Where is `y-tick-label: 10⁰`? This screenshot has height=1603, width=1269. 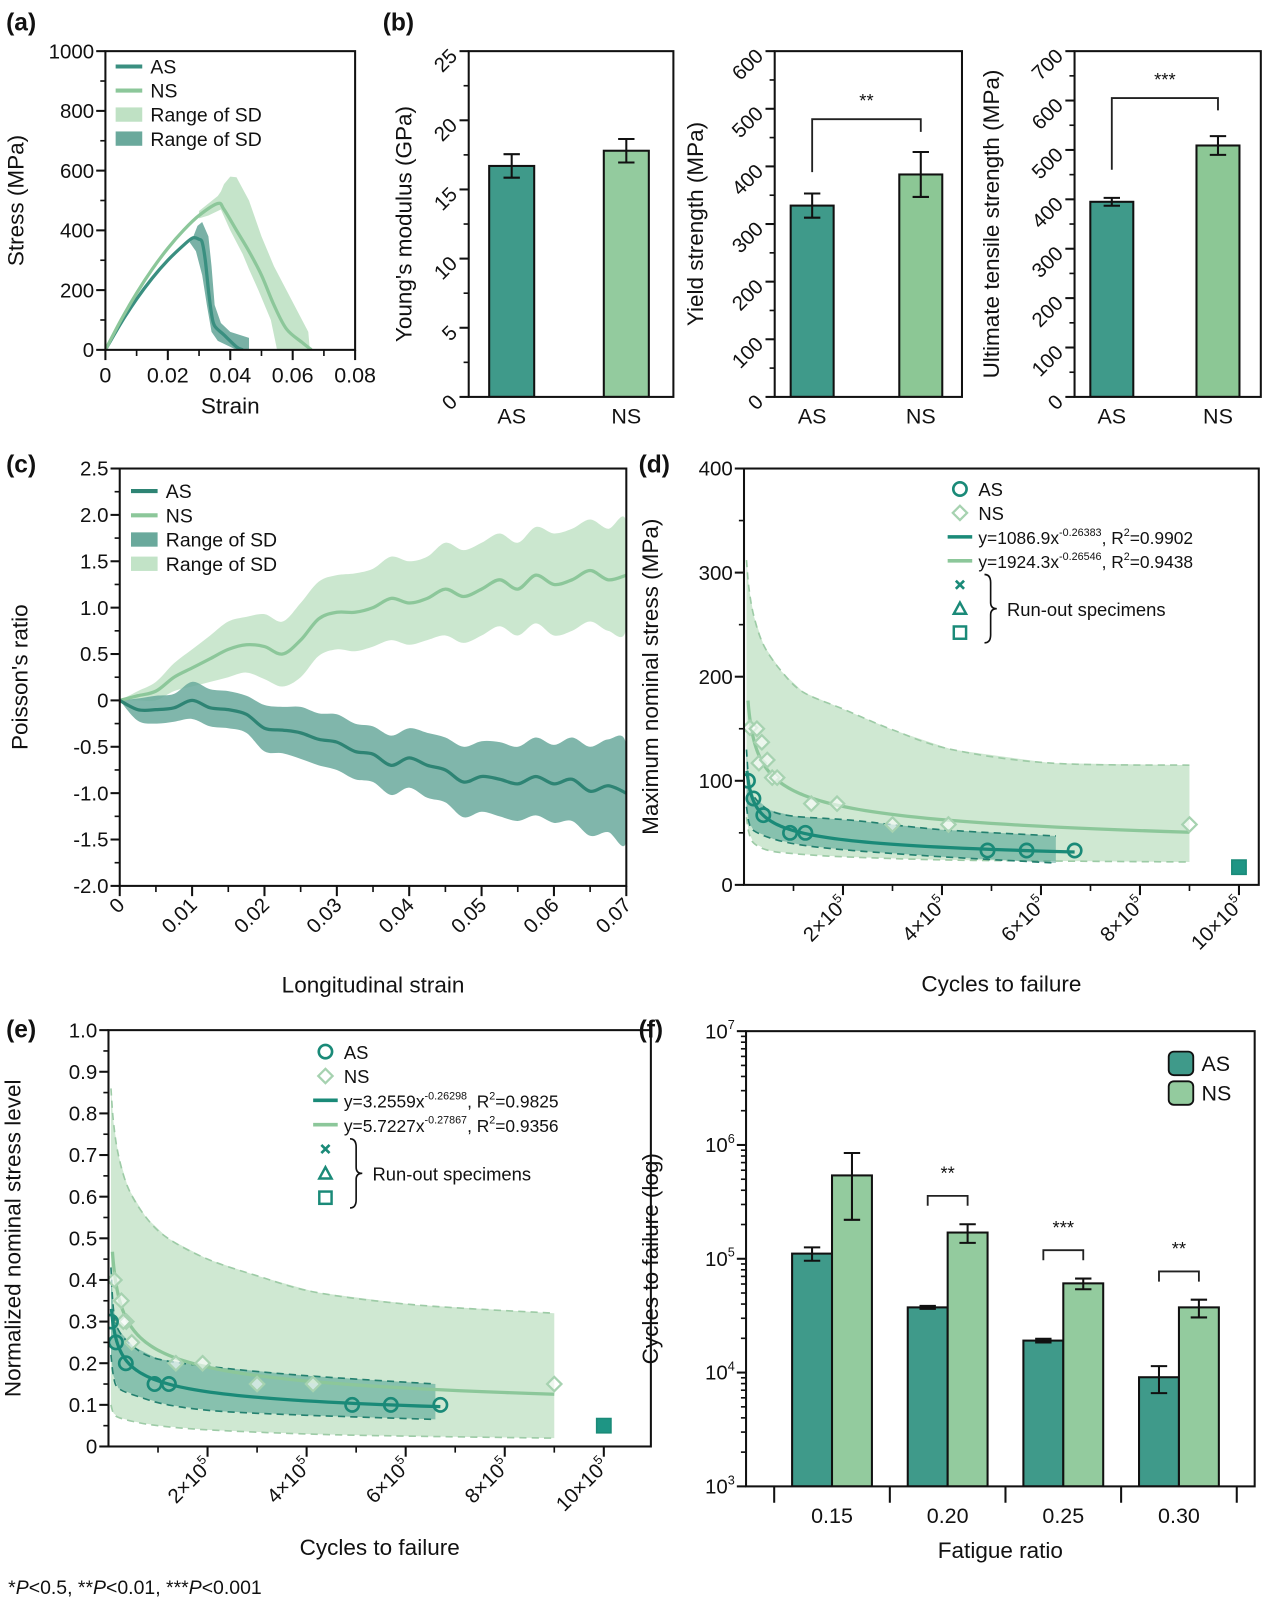
y-tick-label: 10⁰ is located at coordinates (1047, 361).